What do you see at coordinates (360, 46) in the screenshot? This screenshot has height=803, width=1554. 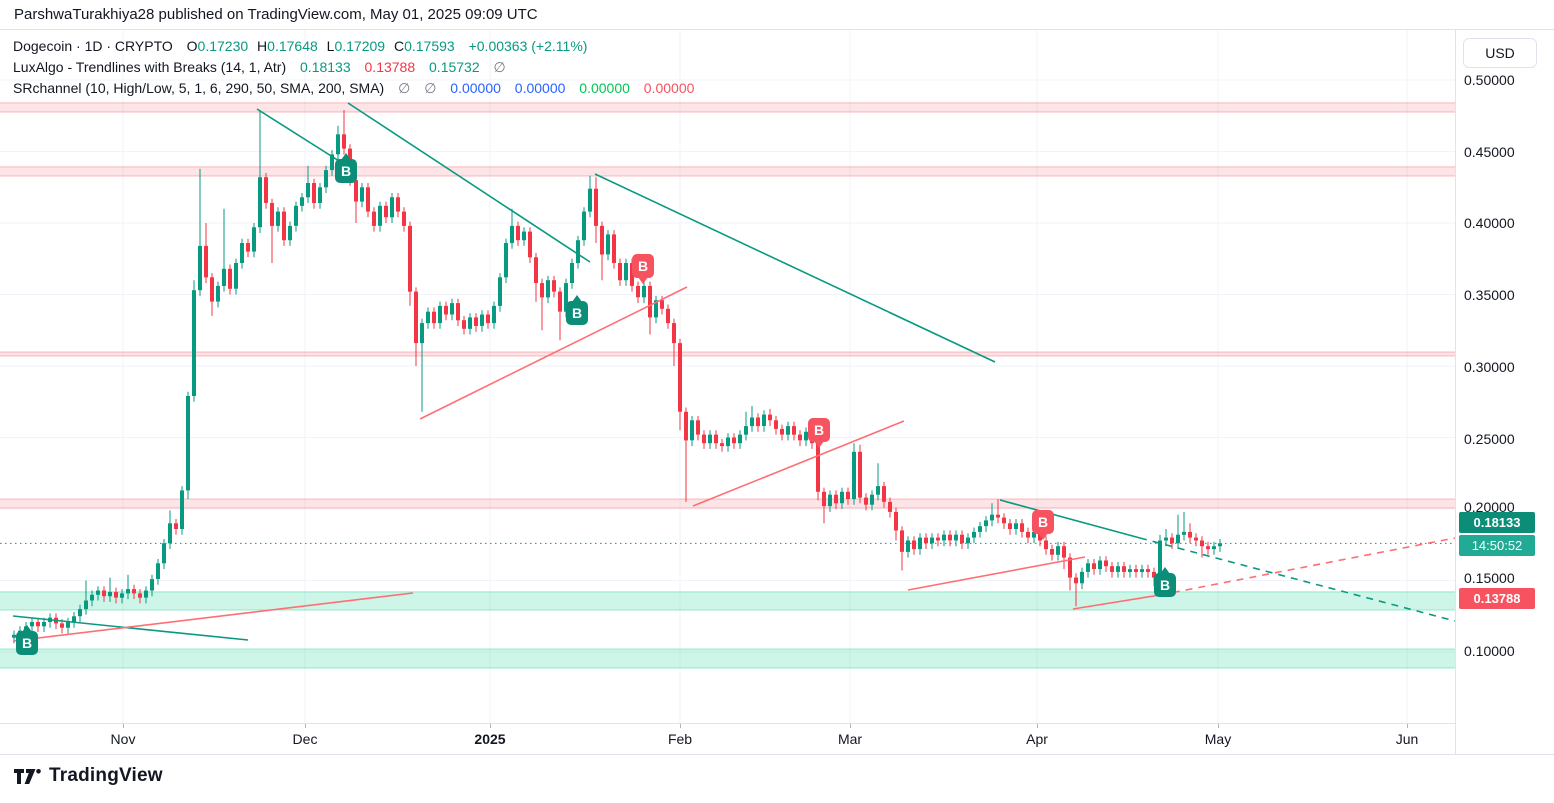 I see `low-value: 0.17209` at bounding box center [360, 46].